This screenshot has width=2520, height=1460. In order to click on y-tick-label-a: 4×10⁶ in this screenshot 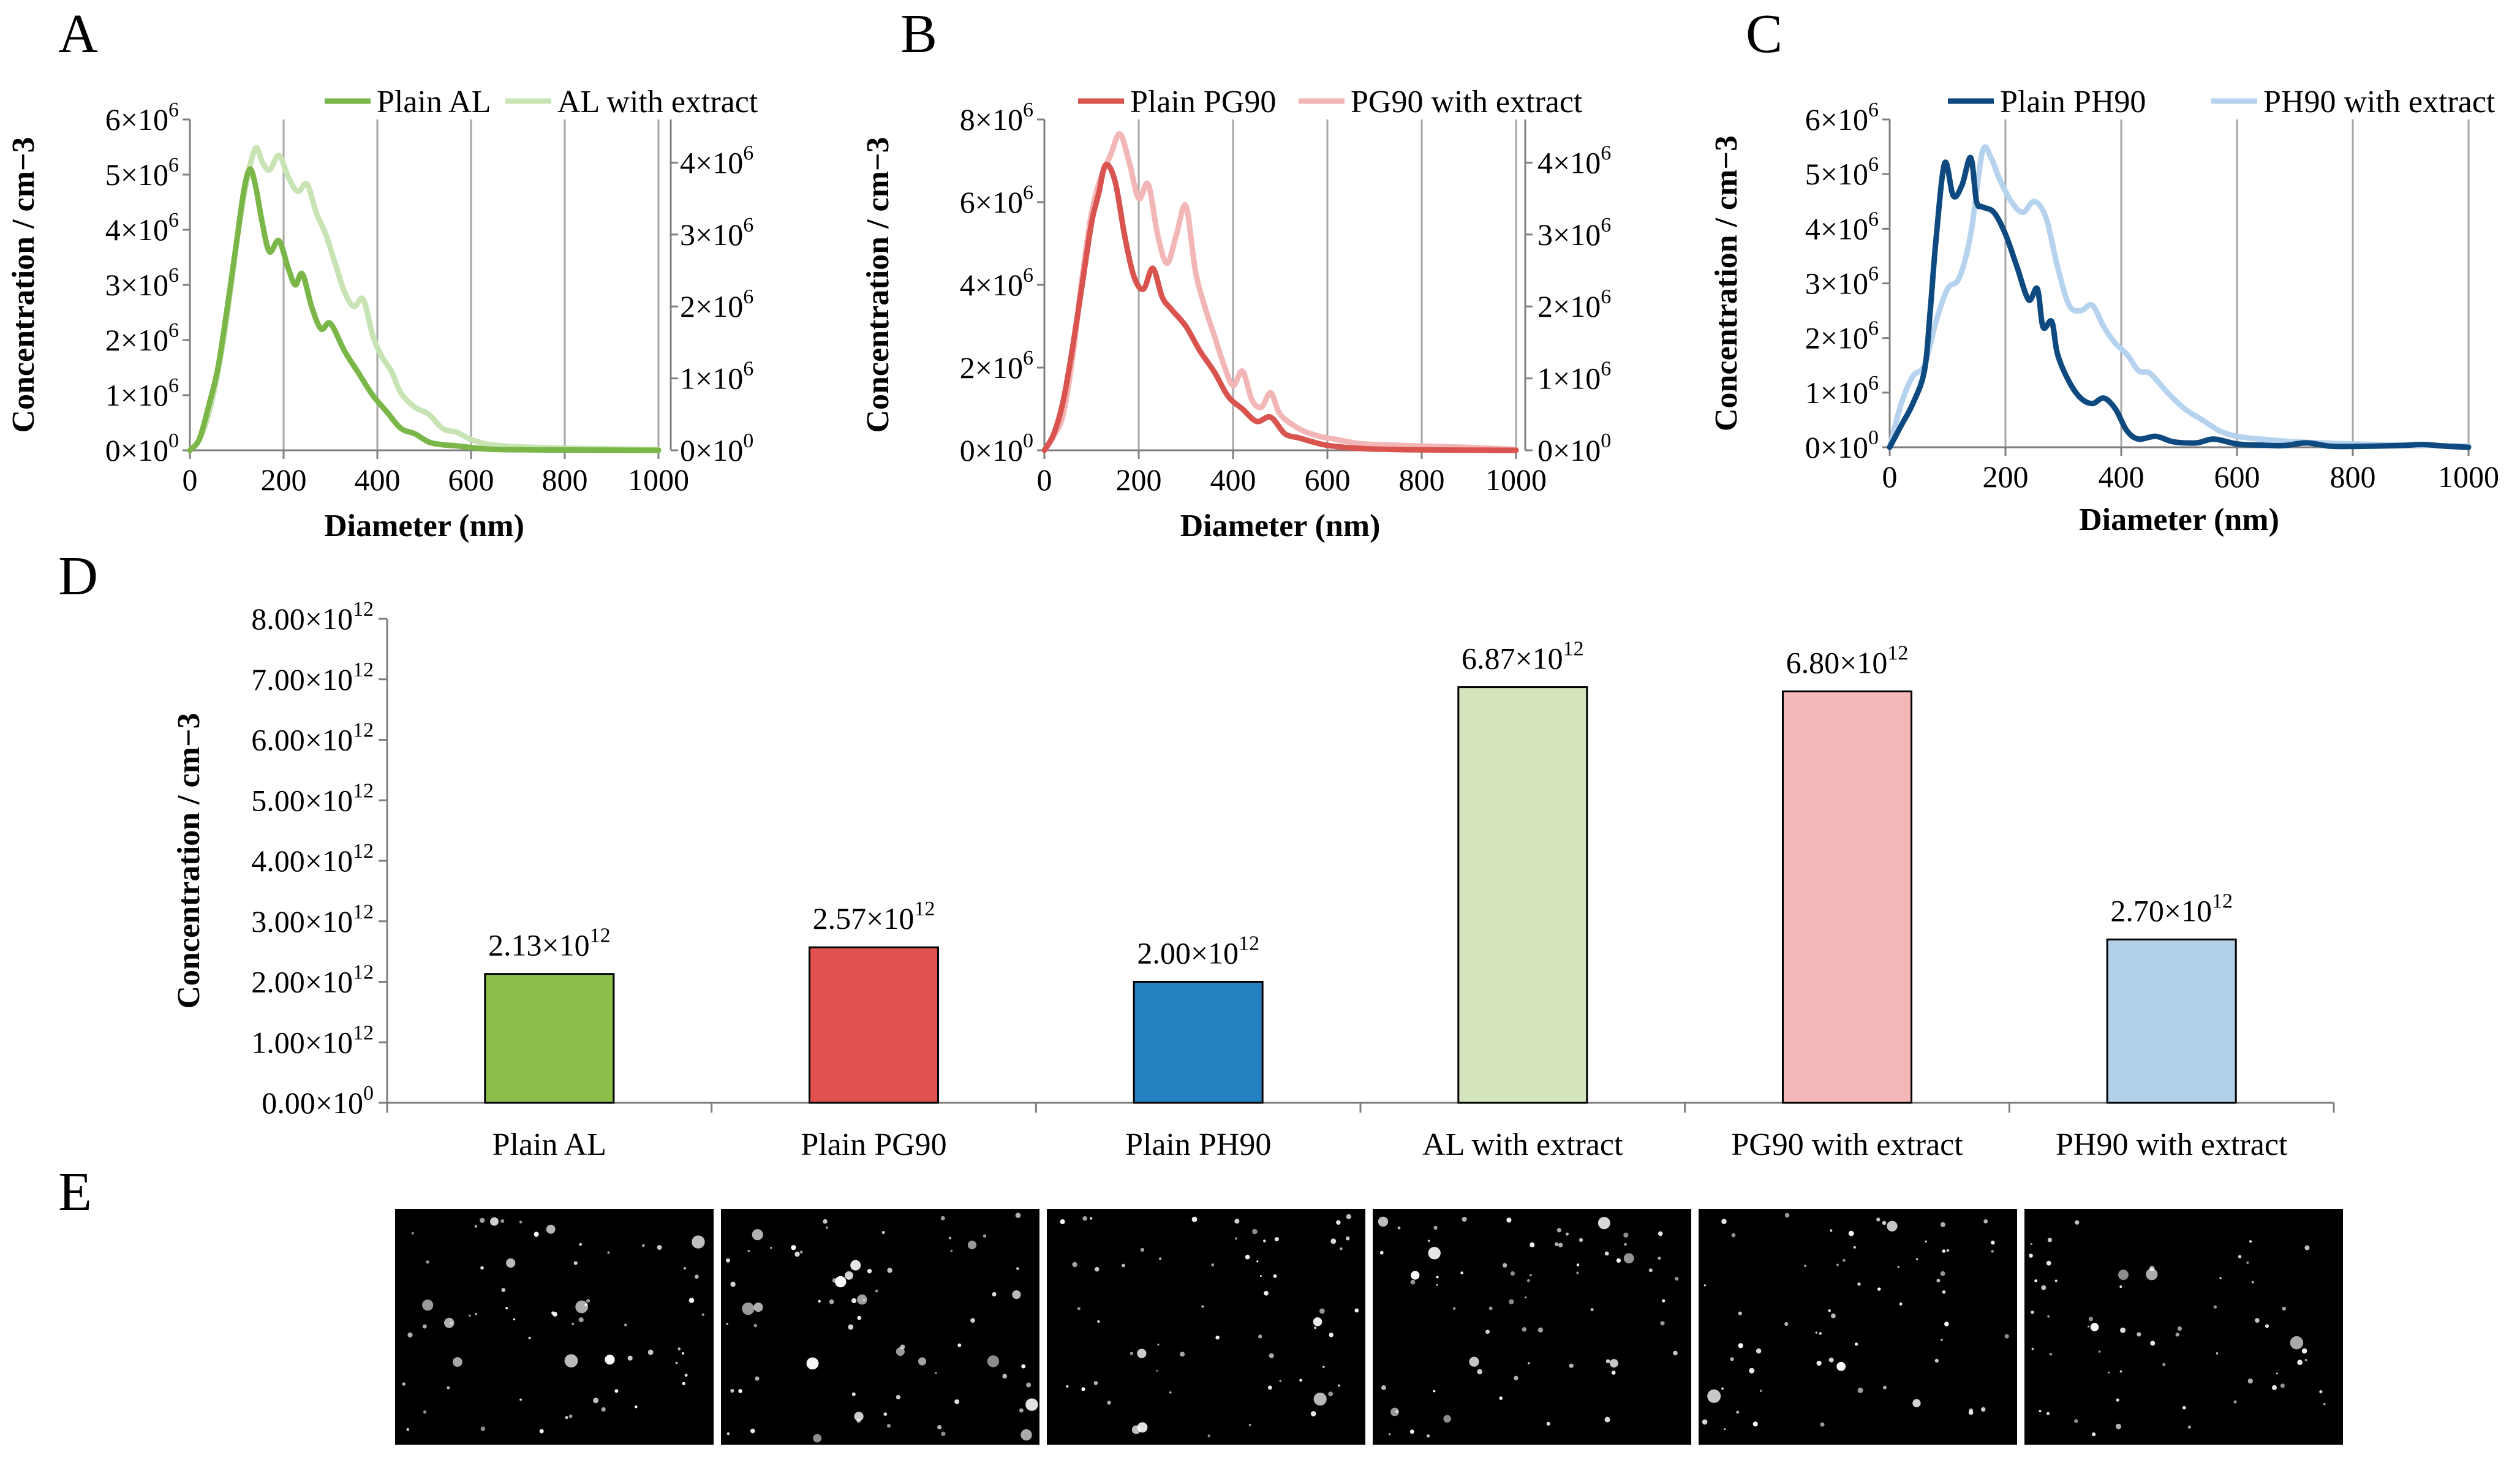, I will do `click(142, 228)`.